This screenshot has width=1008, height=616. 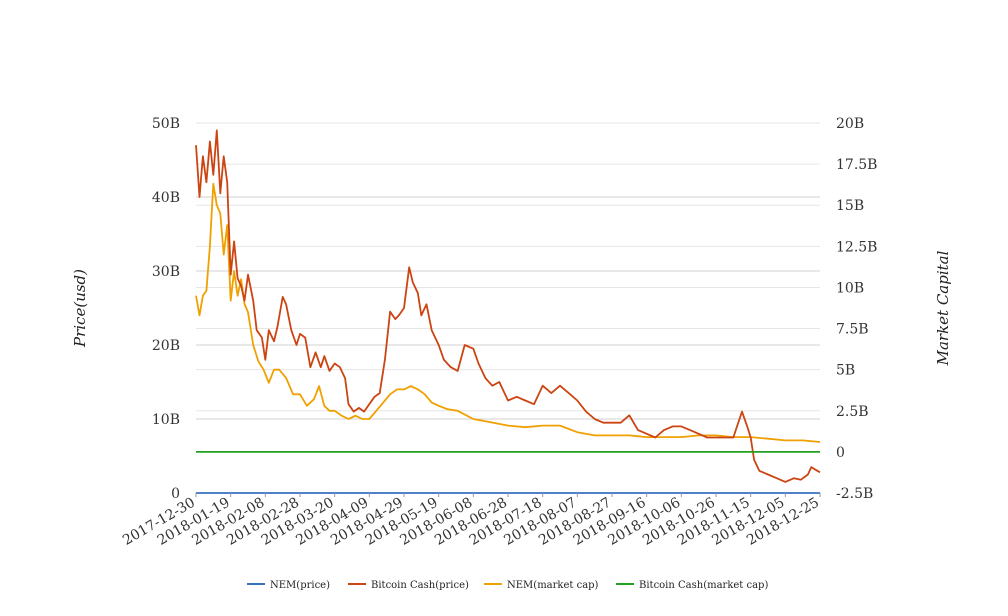 I want to click on y-axis-left-title: Price(usd), so click(x=80, y=308).